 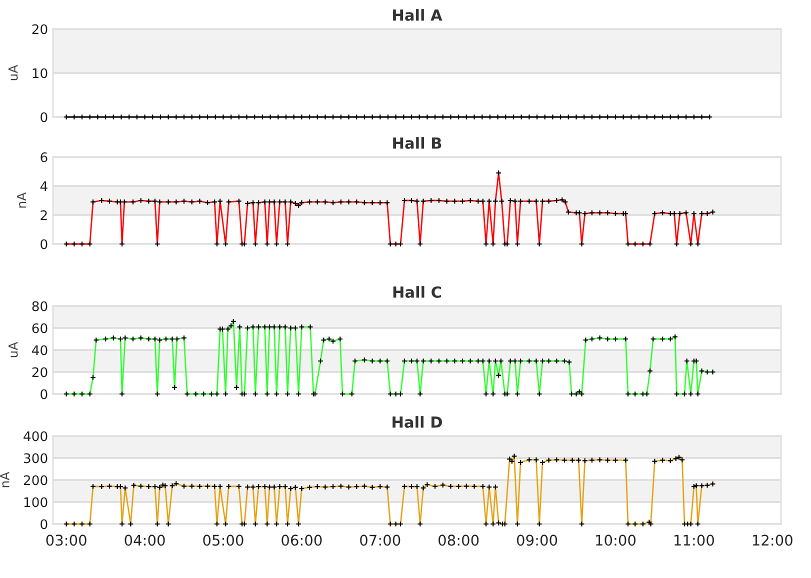 I want to click on x-tick-label: 05:00, so click(x=223, y=540).